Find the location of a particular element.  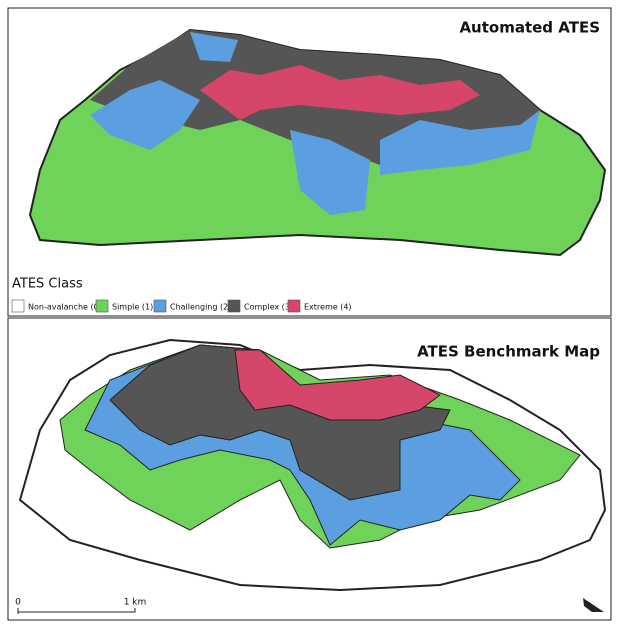

scale-start: 0 is located at coordinates (18, 603).